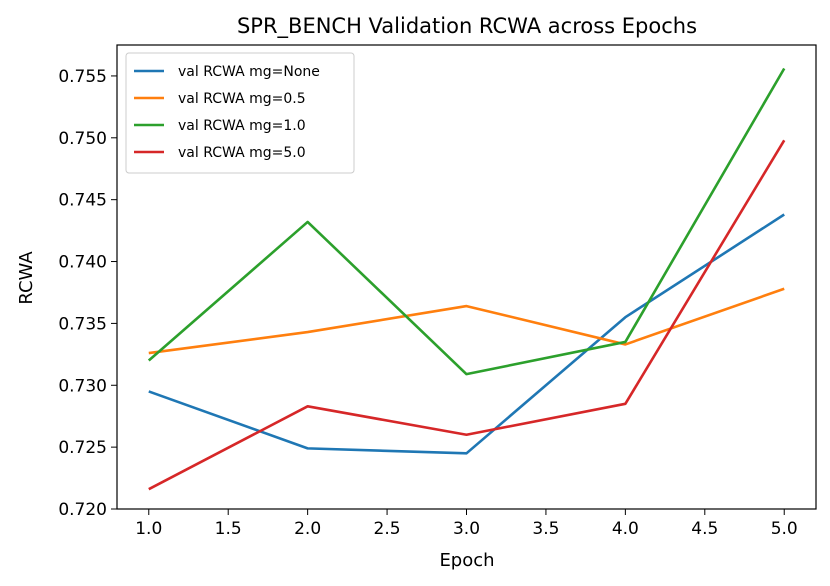 The image size is (830, 586). What do you see at coordinates (242, 126) in the screenshot?
I see `legend-label: val RCWA mg=1.0` at bounding box center [242, 126].